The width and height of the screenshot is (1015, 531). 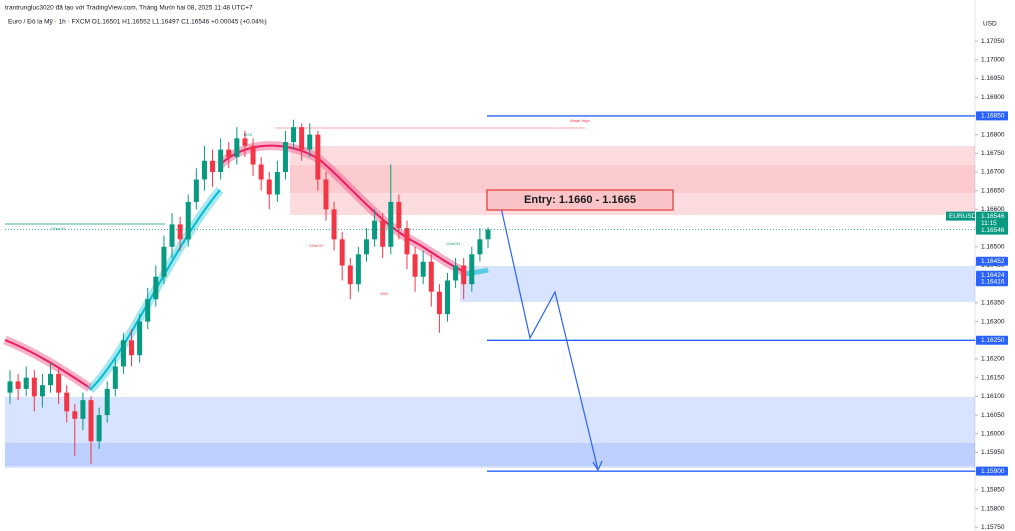 What do you see at coordinates (993, 41) in the screenshot?
I see `y-tick-label: 1.17050` at bounding box center [993, 41].